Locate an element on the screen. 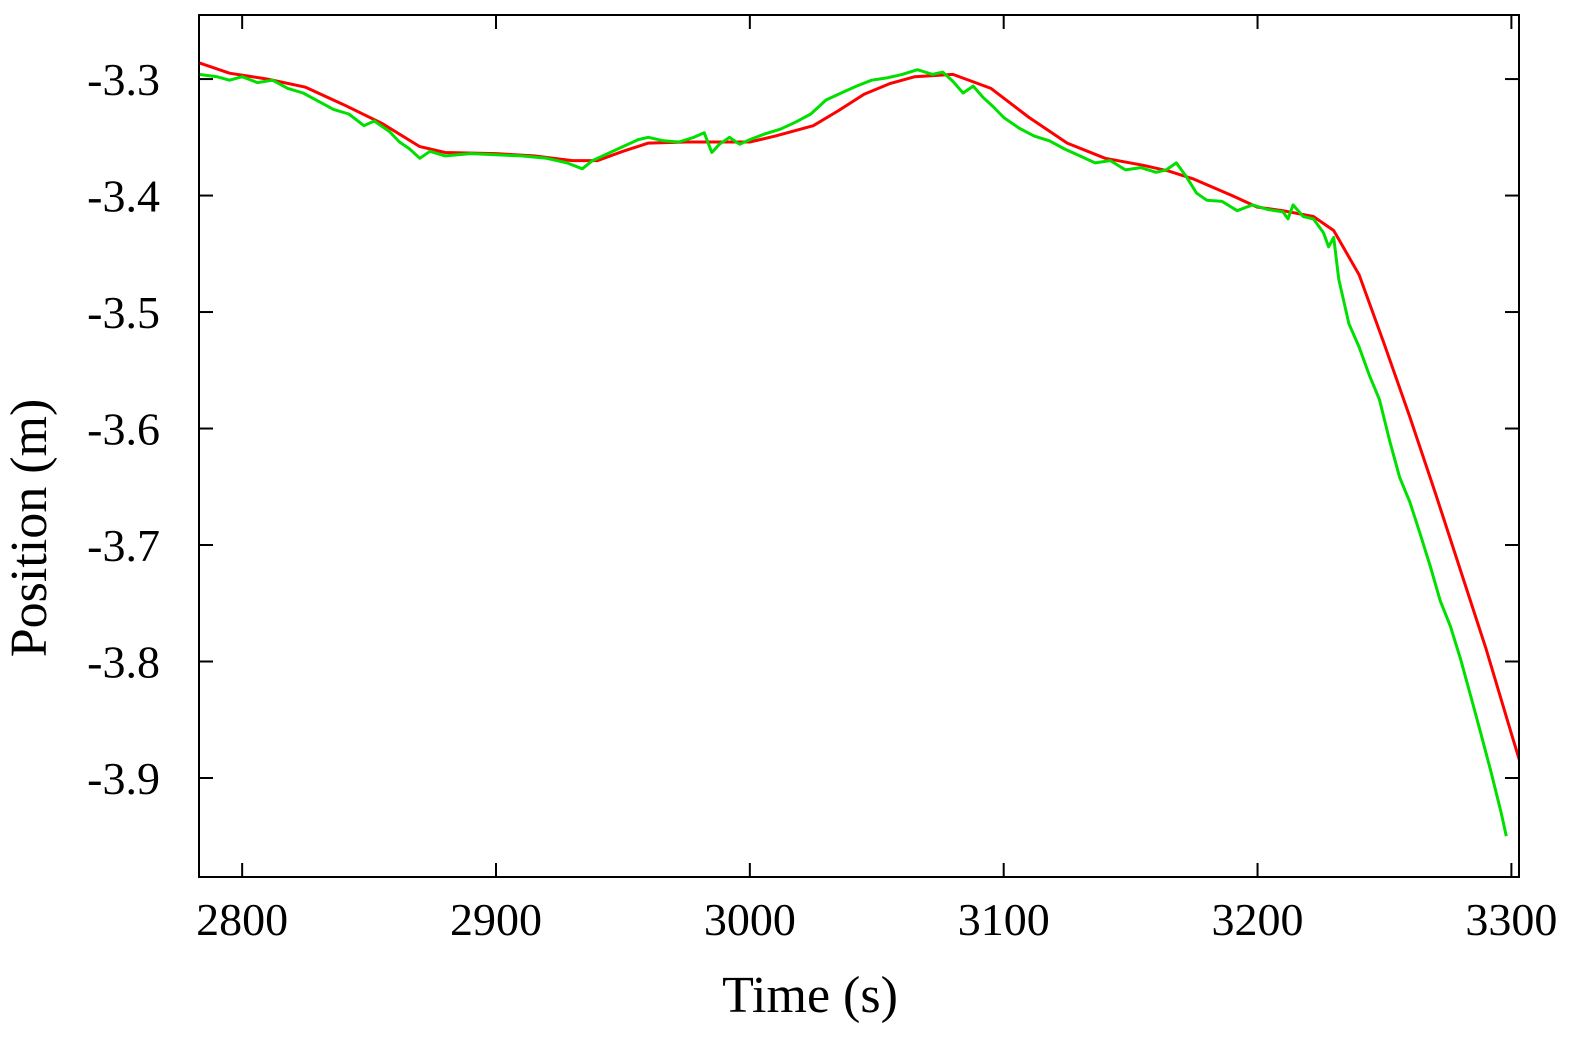  y-tick-label: -3.7 is located at coordinates (123, 545).